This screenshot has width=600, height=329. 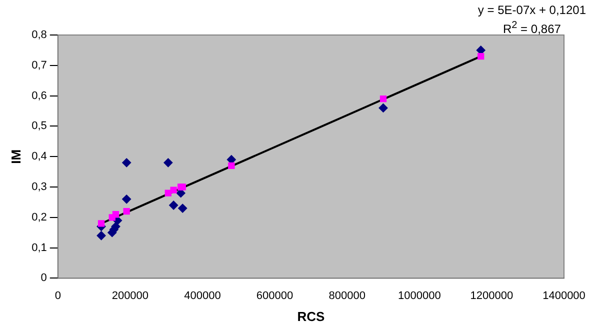 I want to click on y-tick-label: 0,5, so click(x=39, y=126).